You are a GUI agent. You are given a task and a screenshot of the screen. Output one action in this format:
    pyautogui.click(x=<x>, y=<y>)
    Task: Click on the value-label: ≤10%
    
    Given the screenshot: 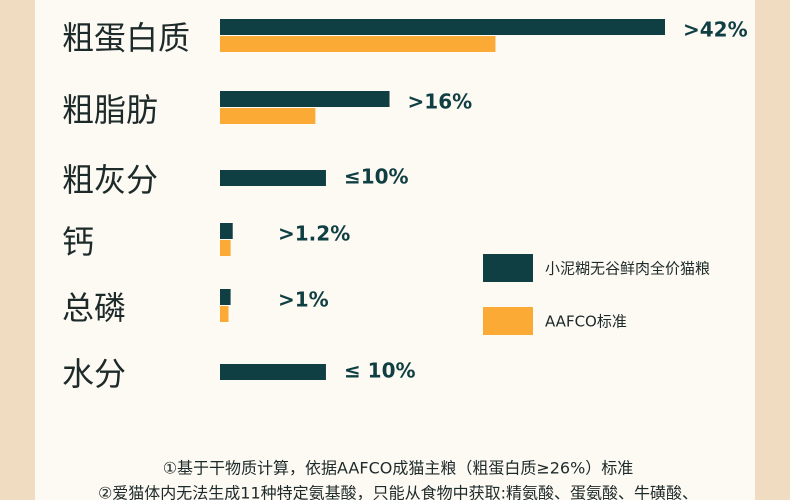 What is the action you would take?
    pyautogui.click(x=376, y=177)
    